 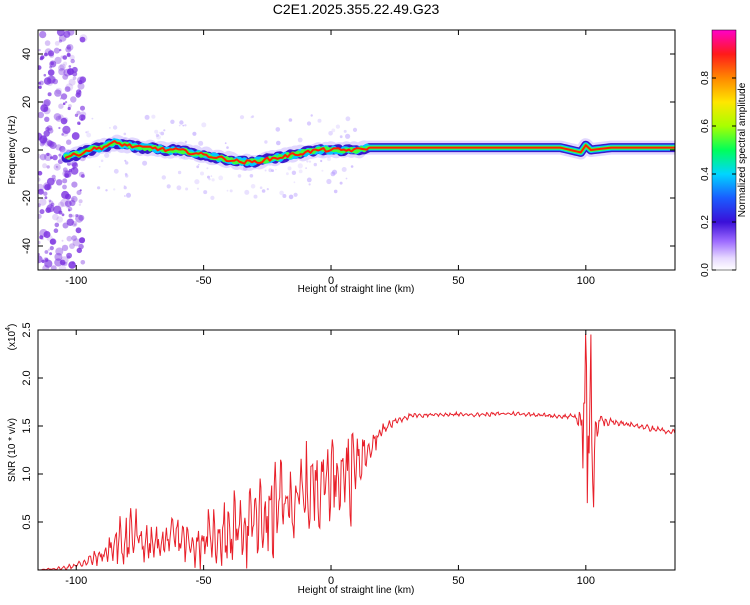 I want to click on snr-ytick-label: 2.0, so click(x=27, y=377).